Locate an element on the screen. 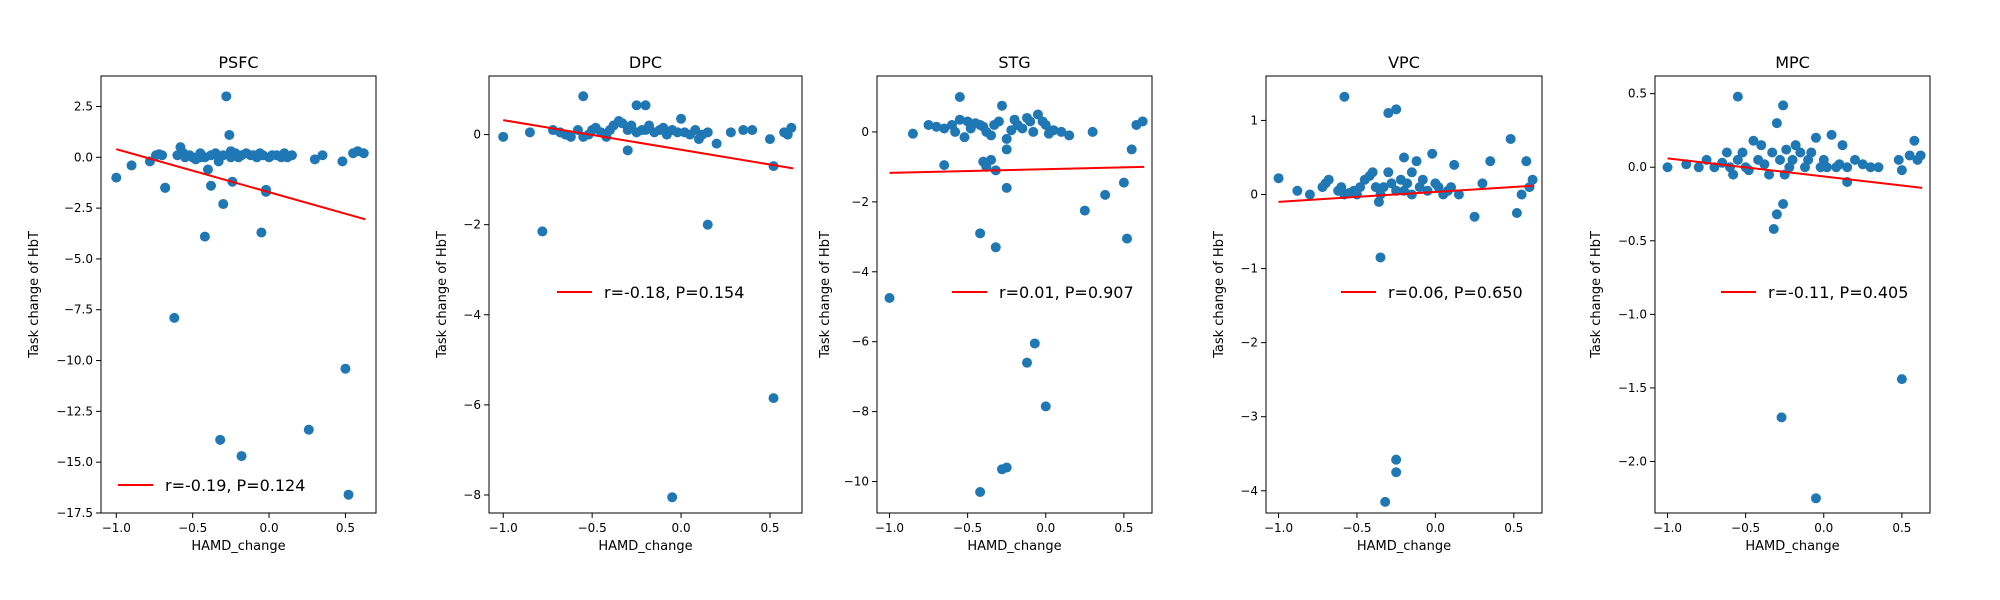 This screenshot has width=2000, height=600. y-tick-label: 0.0 is located at coordinates (83, 157).